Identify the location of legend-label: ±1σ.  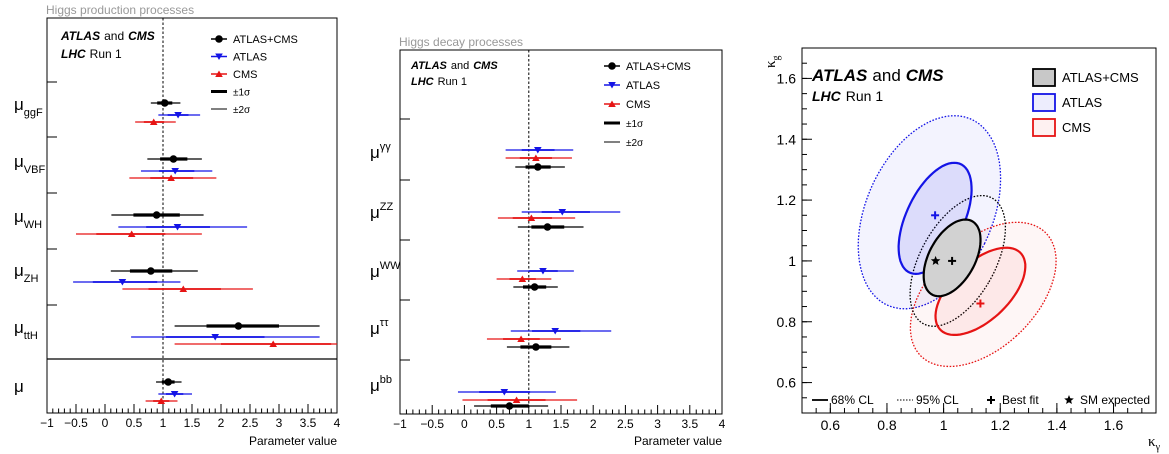
(242, 93).